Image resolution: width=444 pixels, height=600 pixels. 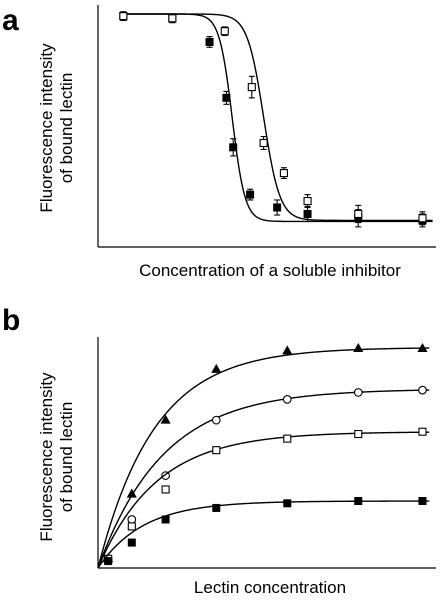 I want to click on panel-b-ylabel-line2: of bound lectin, so click(x=66, y=457).